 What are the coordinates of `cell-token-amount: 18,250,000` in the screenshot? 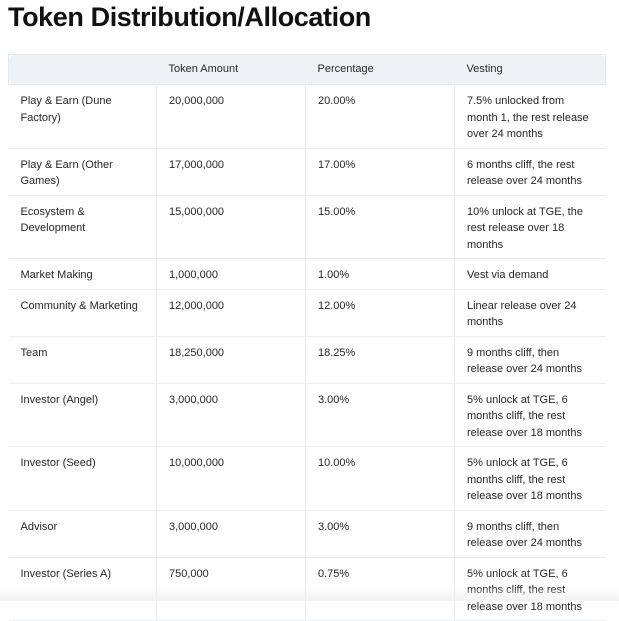 It's located at (231, 360).